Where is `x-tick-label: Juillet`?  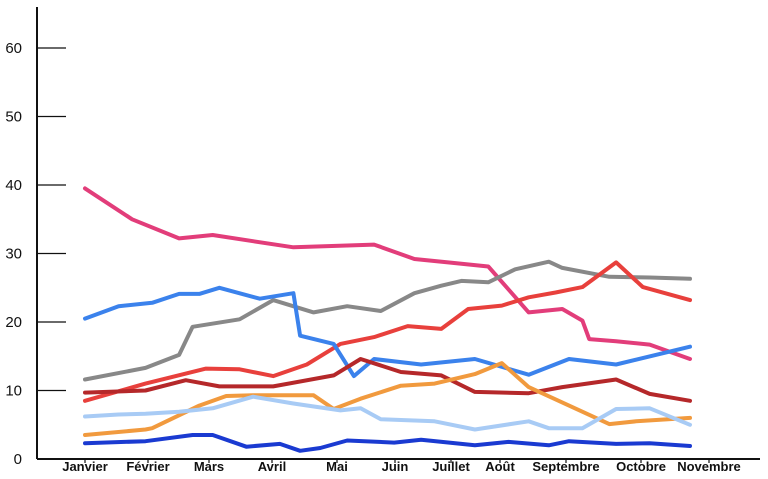
x-tick-label: Juillet is located at coordinates (451, 466).